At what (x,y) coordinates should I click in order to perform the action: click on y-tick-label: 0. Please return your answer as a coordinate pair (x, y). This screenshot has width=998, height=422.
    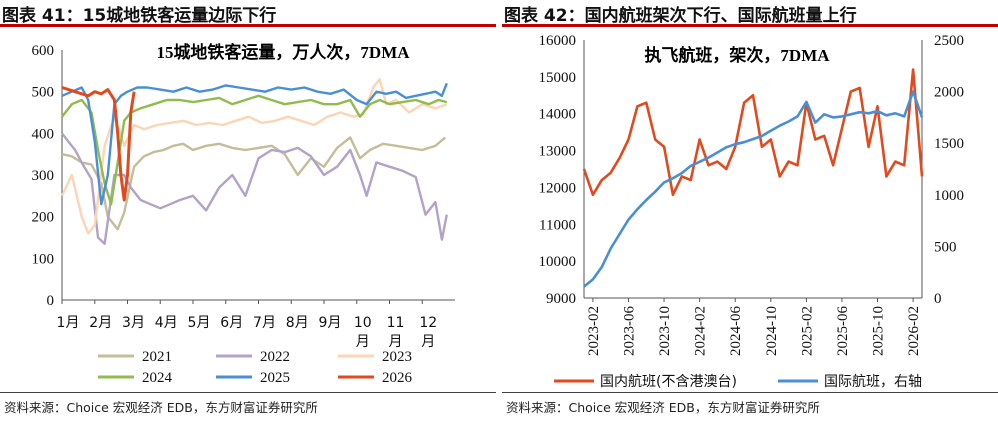
    Looking at the image, I should click on (51, 301).